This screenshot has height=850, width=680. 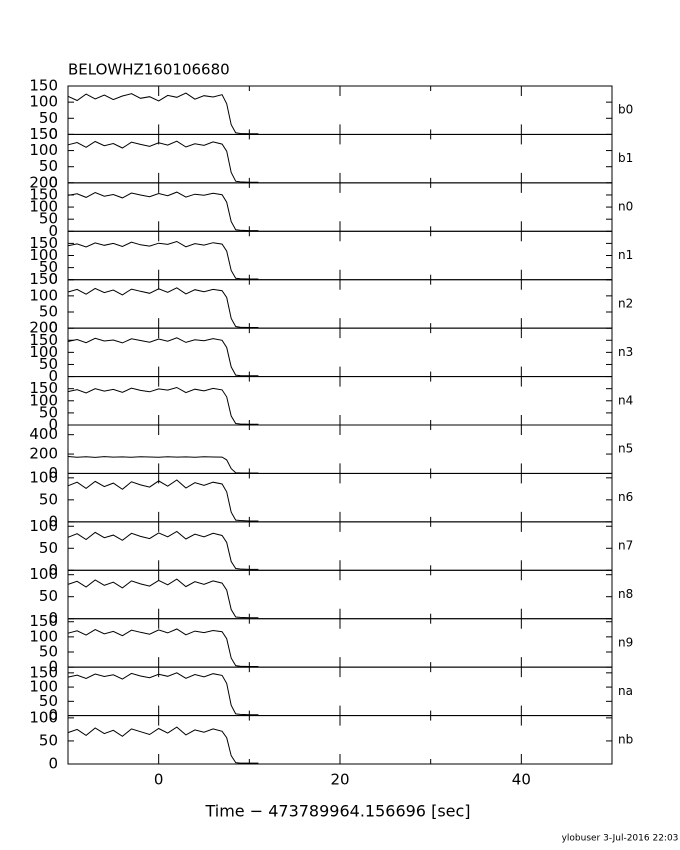 What do you see at coordinates (339, 780) in the screenshot?
I see `x-tick-label: 20` at bounding box center [339, 780].